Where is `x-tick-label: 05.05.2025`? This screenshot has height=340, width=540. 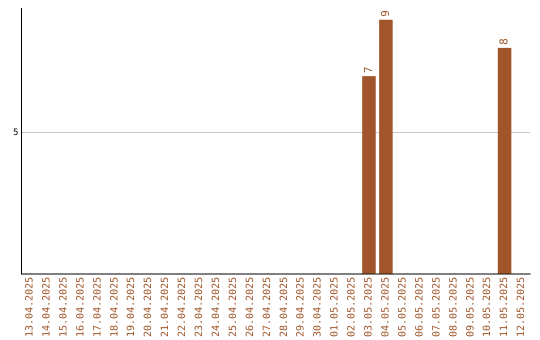 x-tick-label: 05.05.2025 is located at coordinates (402, 307).